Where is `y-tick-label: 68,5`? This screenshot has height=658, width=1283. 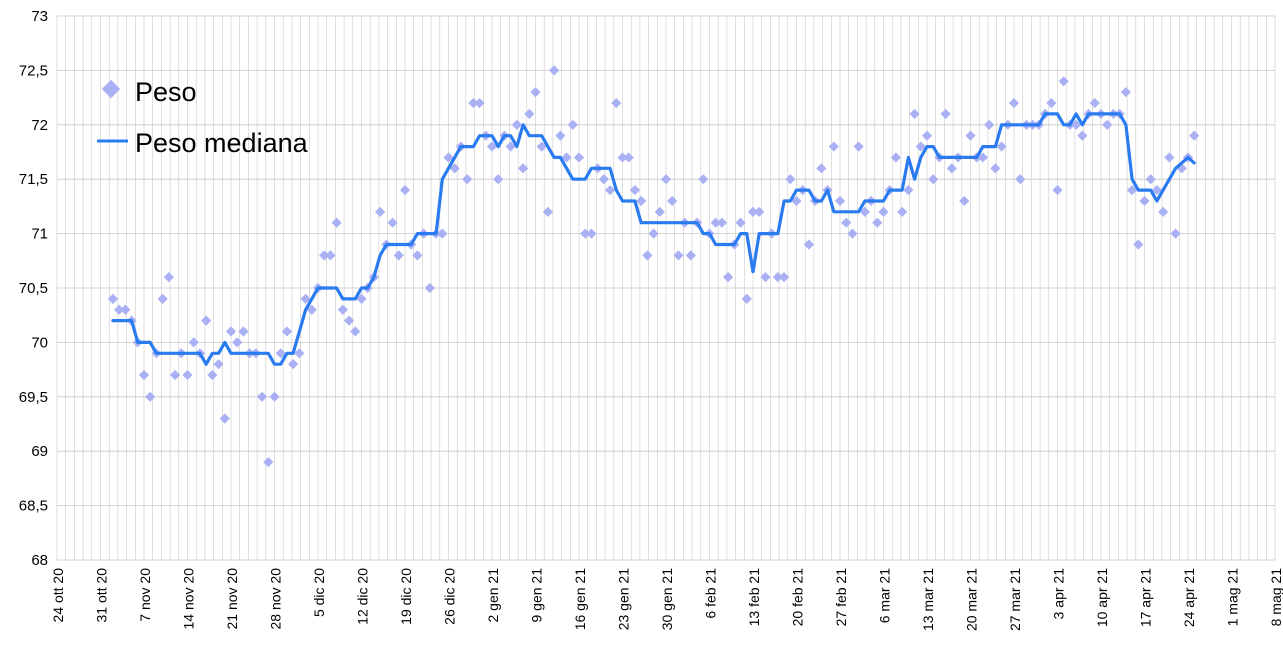 y-tick-label: 68,5 is located at coordinates (33, 506).